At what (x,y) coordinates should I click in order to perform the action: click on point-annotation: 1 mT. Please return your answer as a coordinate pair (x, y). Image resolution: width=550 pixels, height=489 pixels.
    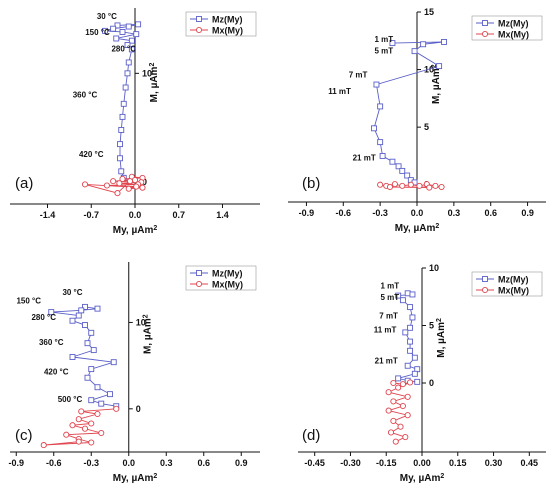
    Looking at the image, I should click on (383, 39).